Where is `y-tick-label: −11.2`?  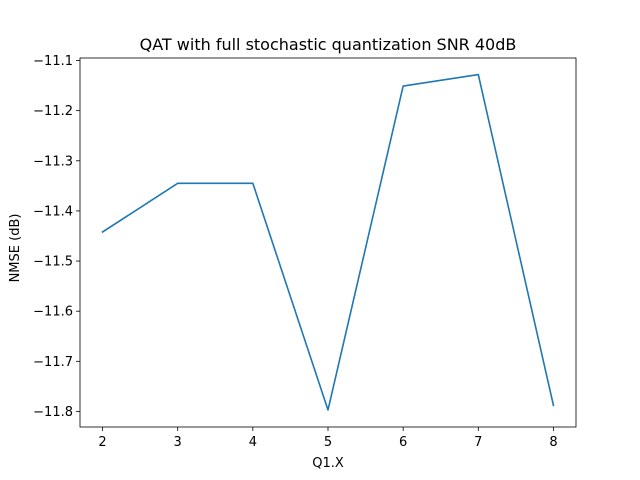
y-tick-label: −11.2 is located at coordinates (53, 111).